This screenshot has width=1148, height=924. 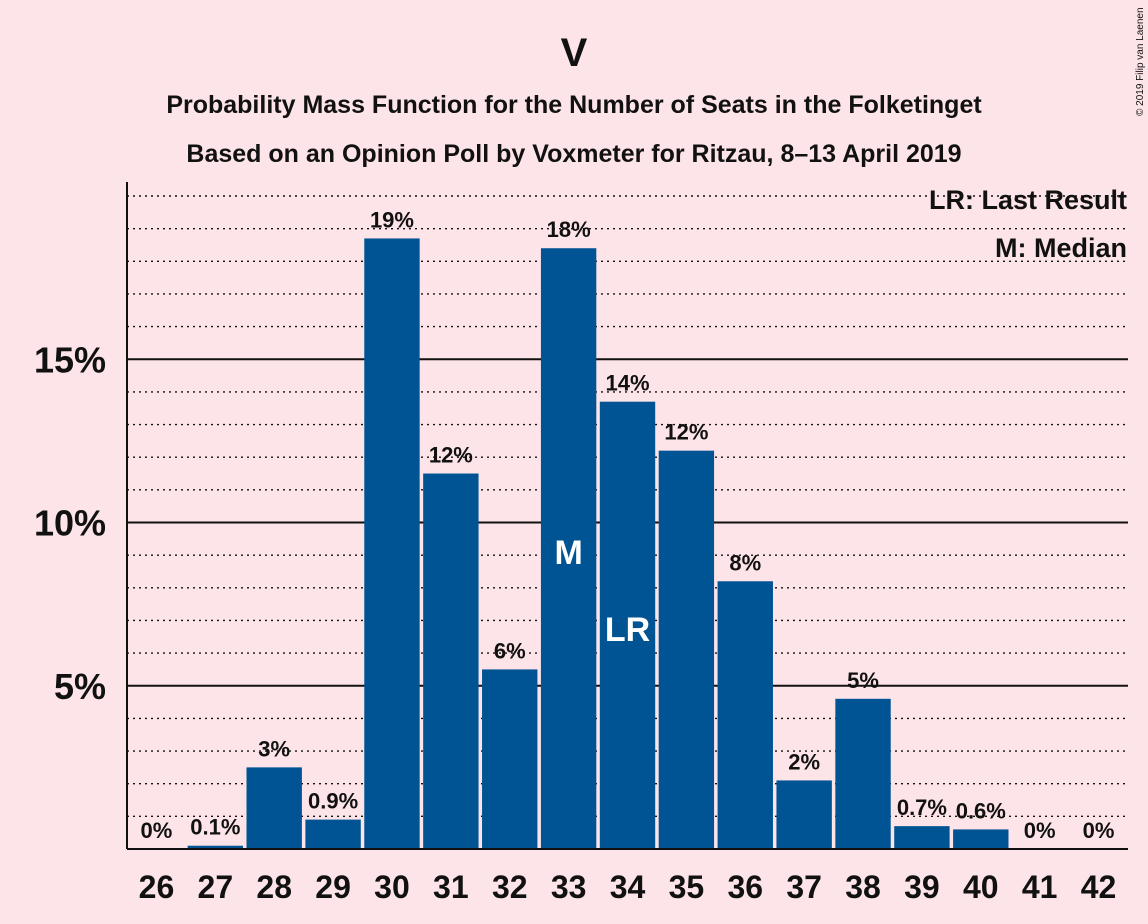 What do you see at coordinates (804, 761) in the screenshot?
I see `data-label-37: 2%` at bounding box center [804, 761].